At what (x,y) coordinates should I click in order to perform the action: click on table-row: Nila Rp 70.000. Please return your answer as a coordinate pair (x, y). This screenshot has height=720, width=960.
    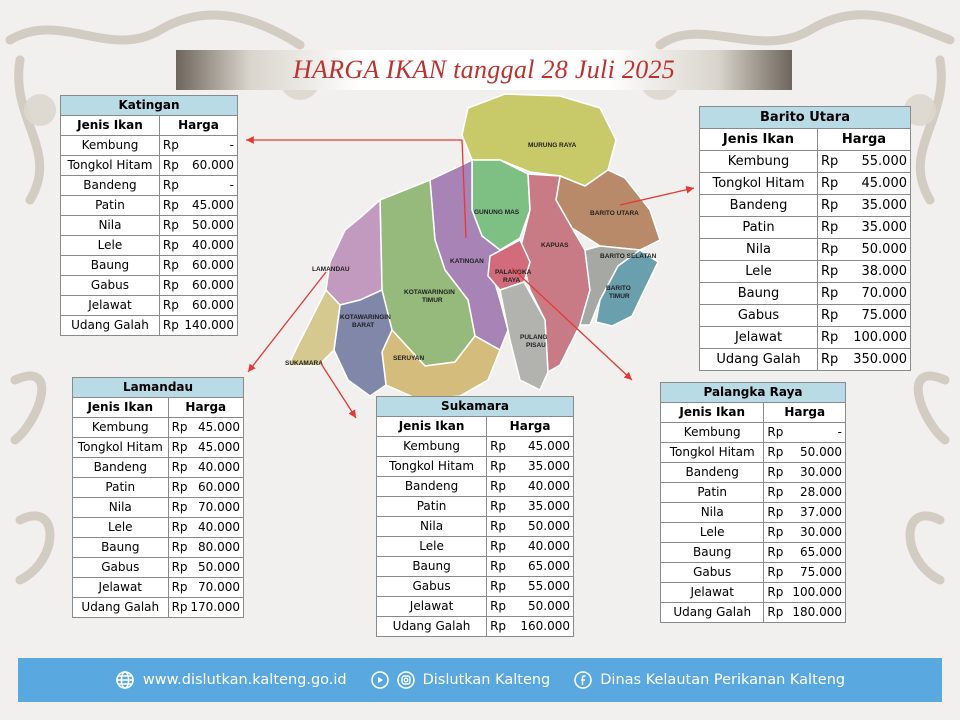
    Looking at the image, I should click on (158, 507).